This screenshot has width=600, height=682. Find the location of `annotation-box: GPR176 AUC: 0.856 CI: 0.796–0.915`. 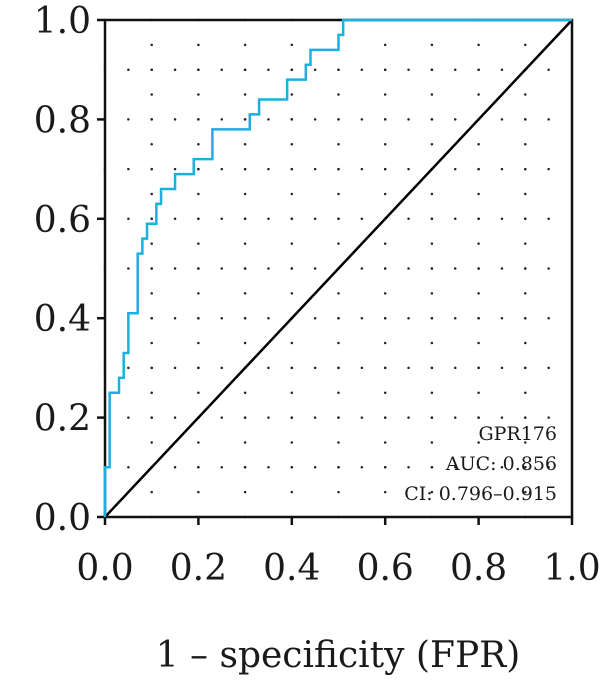

annotation-box: GPR176 AUC: 0.856 CI: 0.796–0.915 is located at coordinates (480, 464).